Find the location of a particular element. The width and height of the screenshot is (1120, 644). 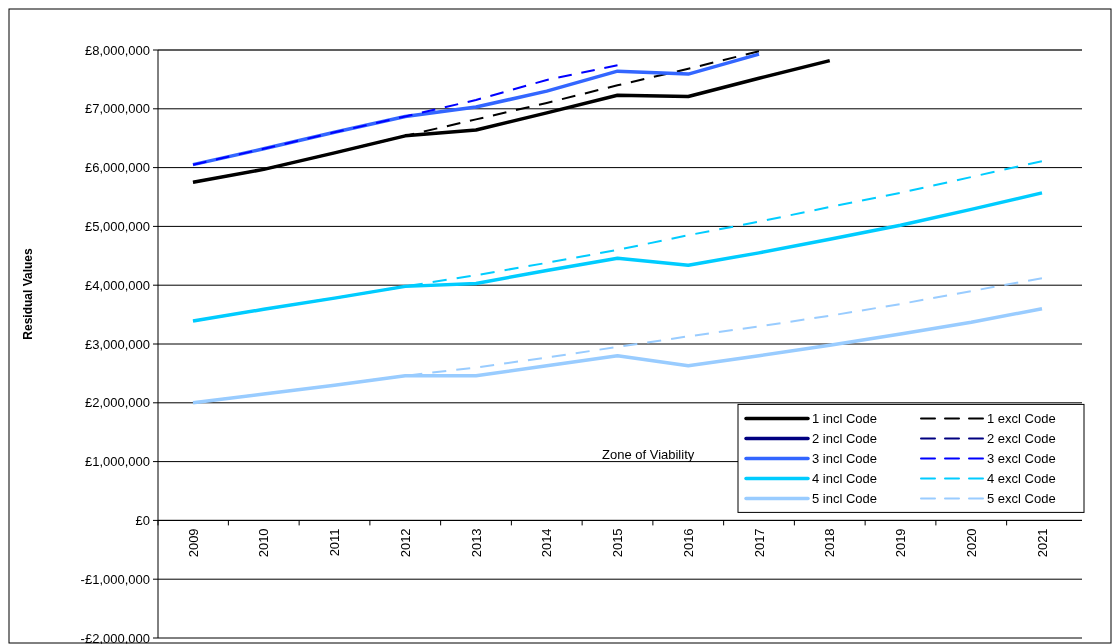

x-tick-label: 2015 is located at coordinates (618, 543).